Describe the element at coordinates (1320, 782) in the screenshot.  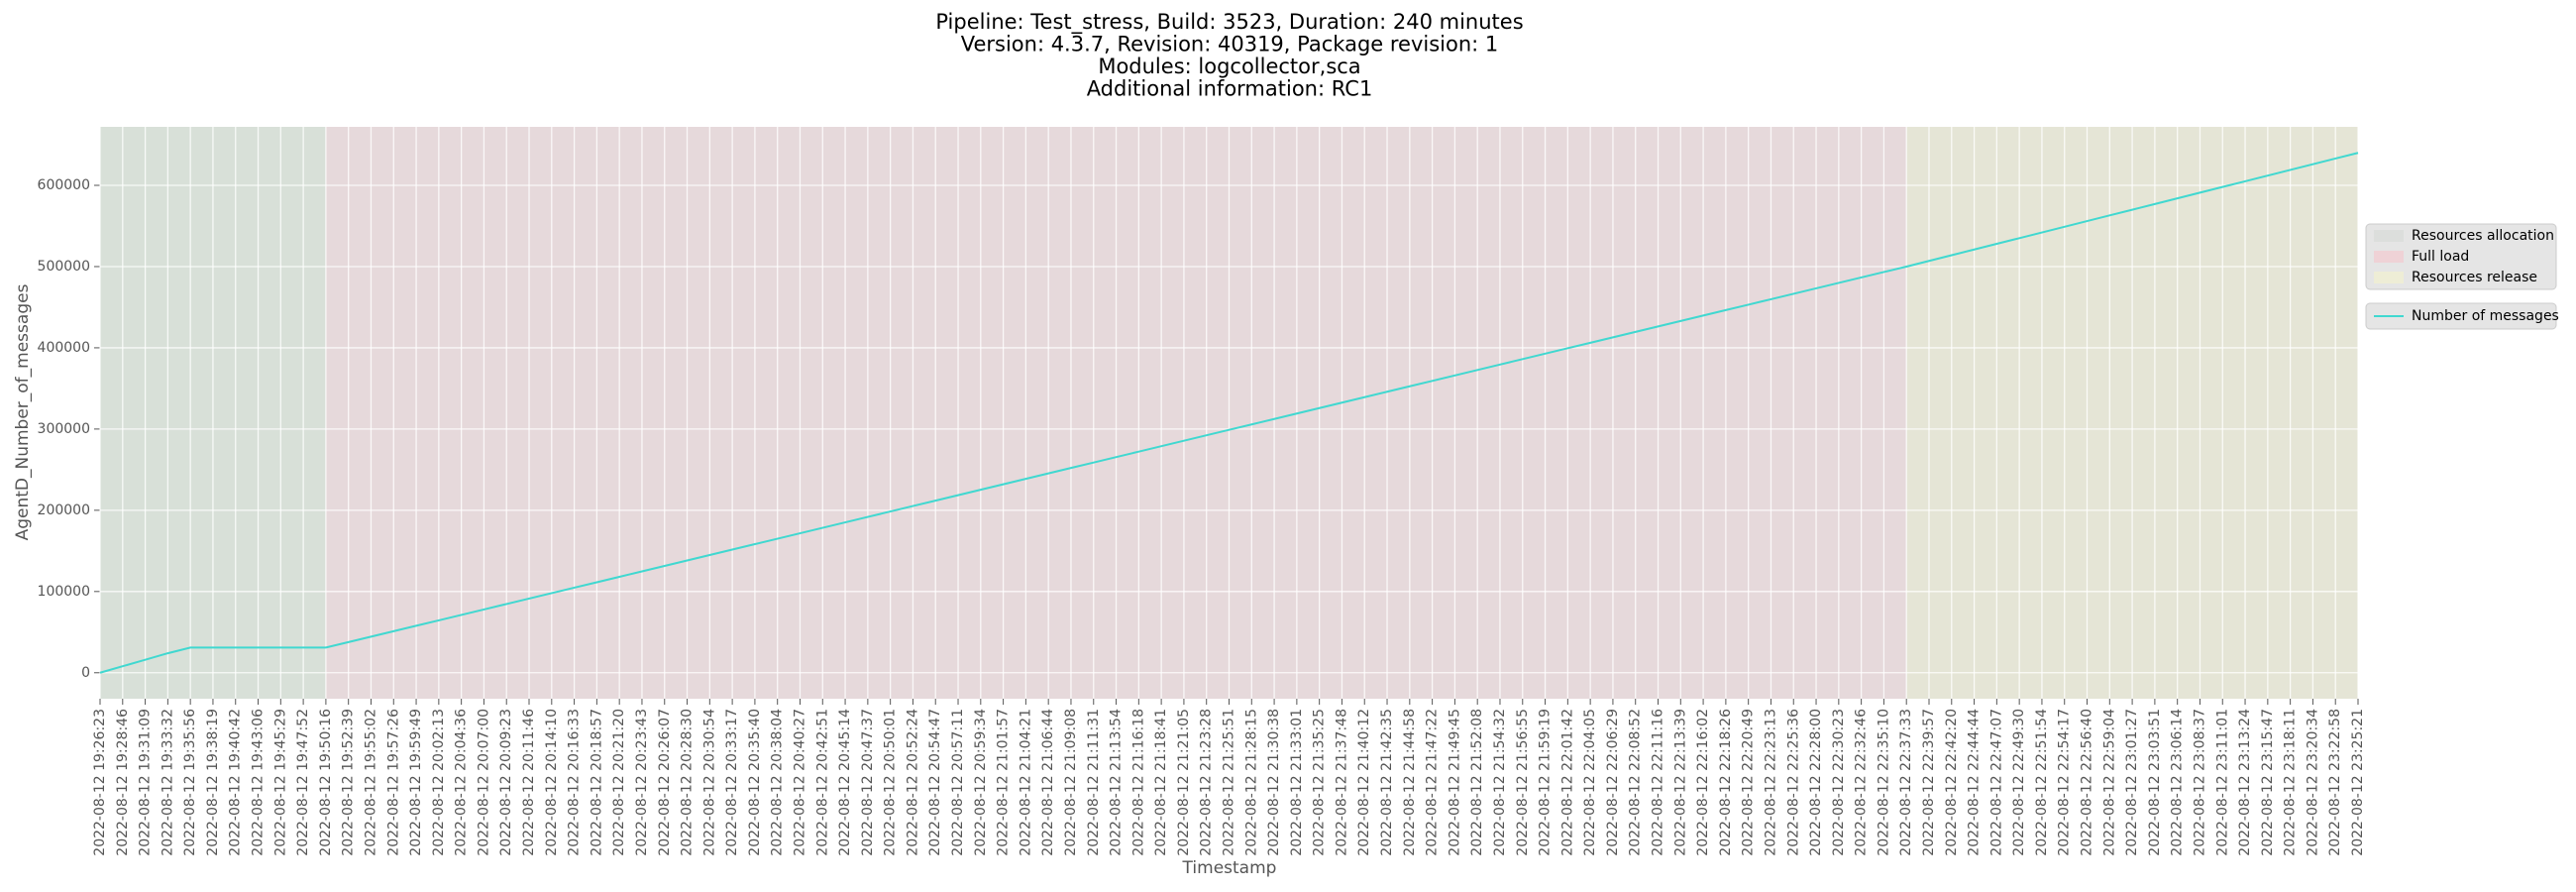
I see `x-tick-label: 2022-08-12 21:35:25` at that location.